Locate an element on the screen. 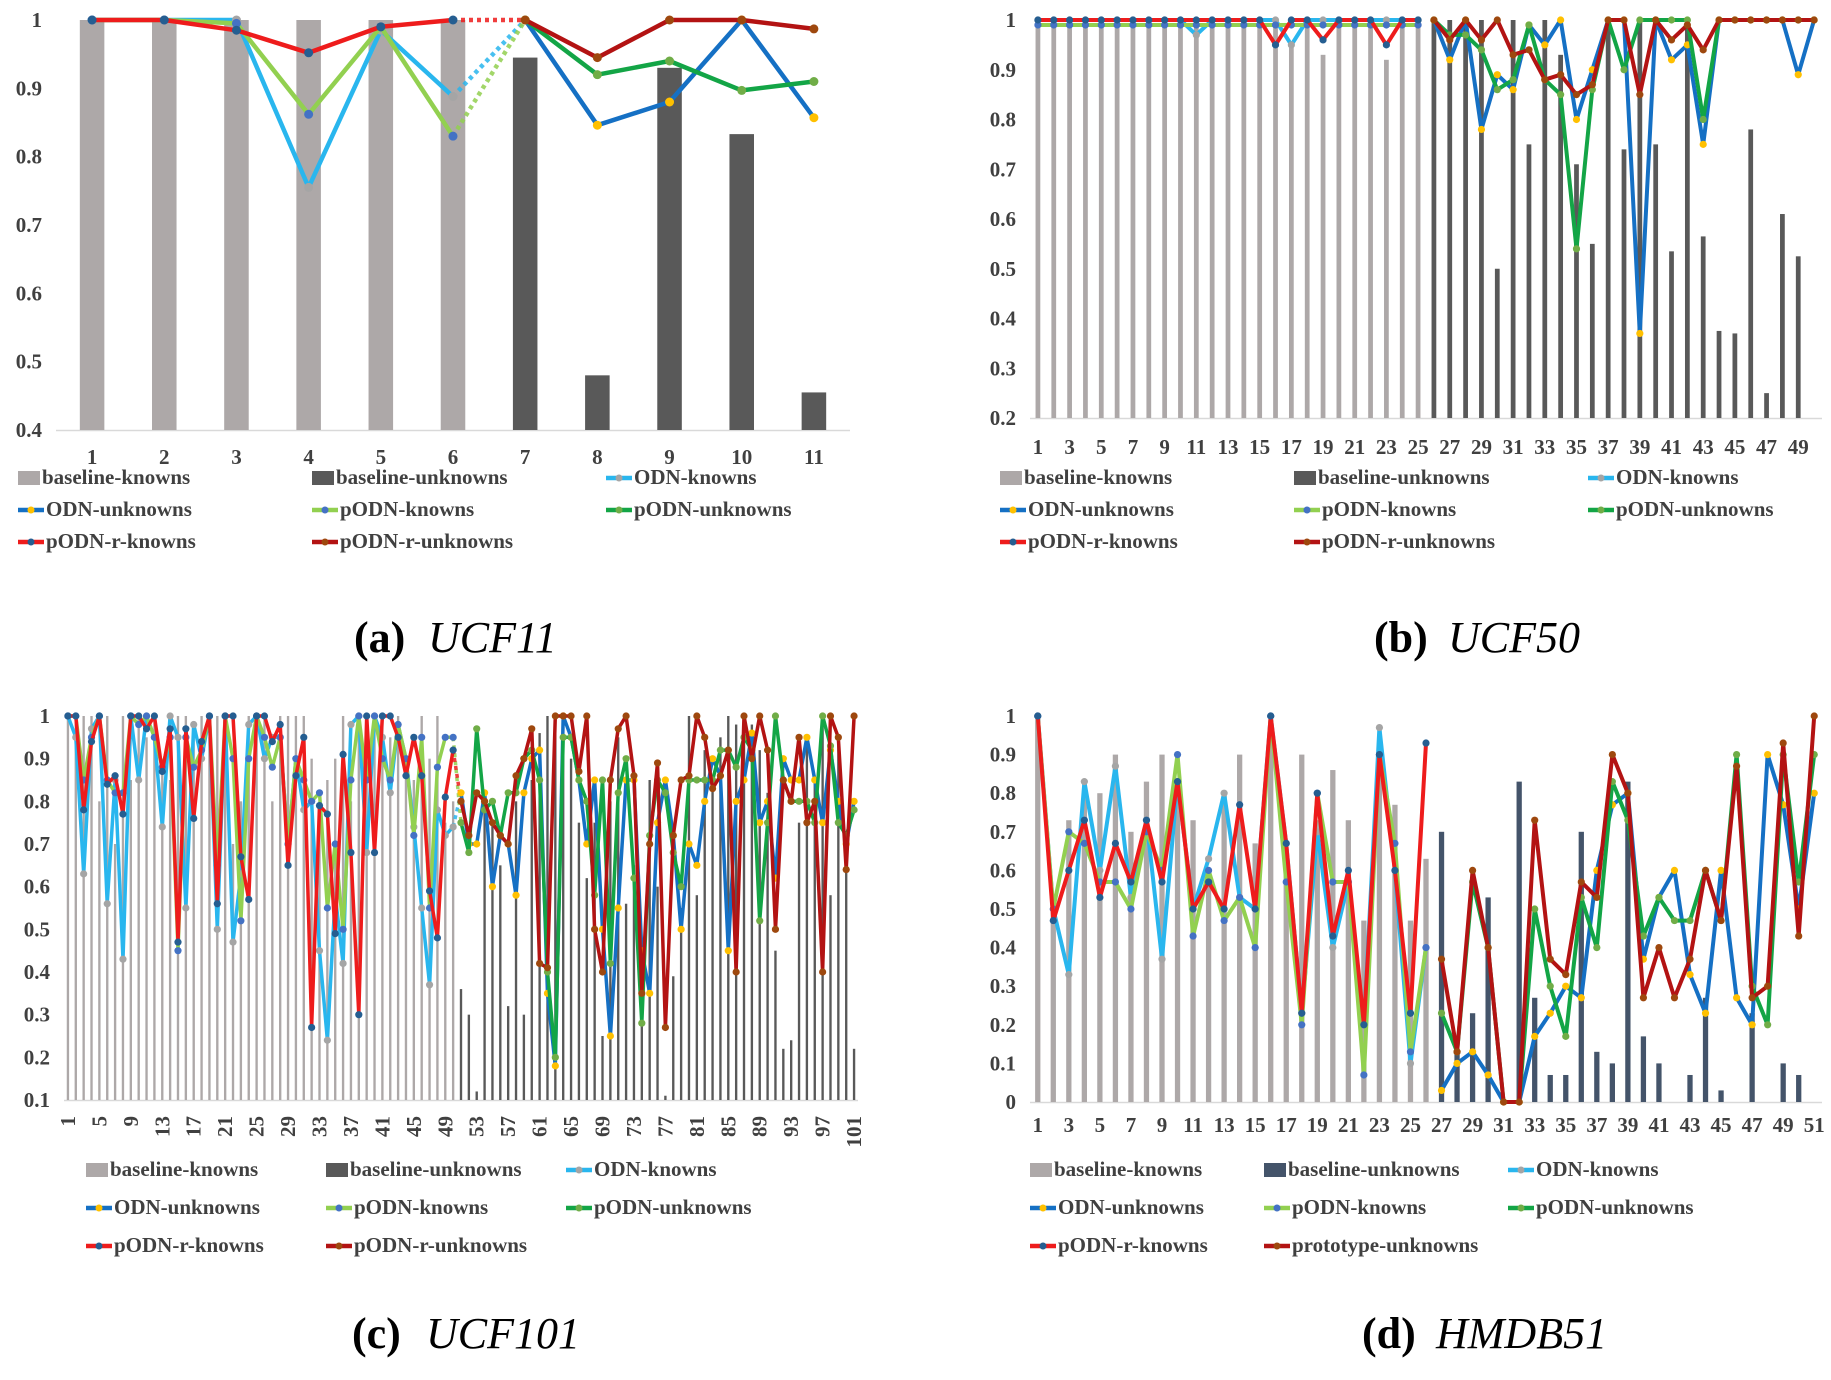  x-tick-label: 73 is located at coordinates (634, 1126).